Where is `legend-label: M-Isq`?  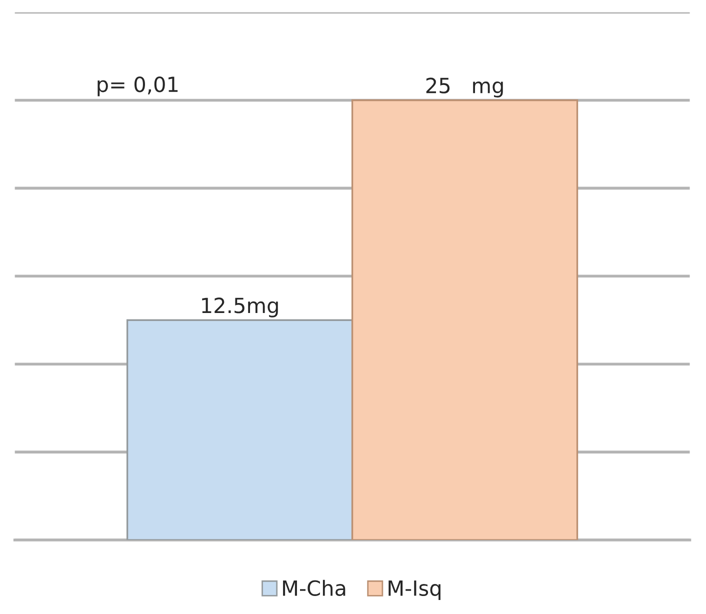
legend-label: M-Isq is located at coordinates (414, 590).